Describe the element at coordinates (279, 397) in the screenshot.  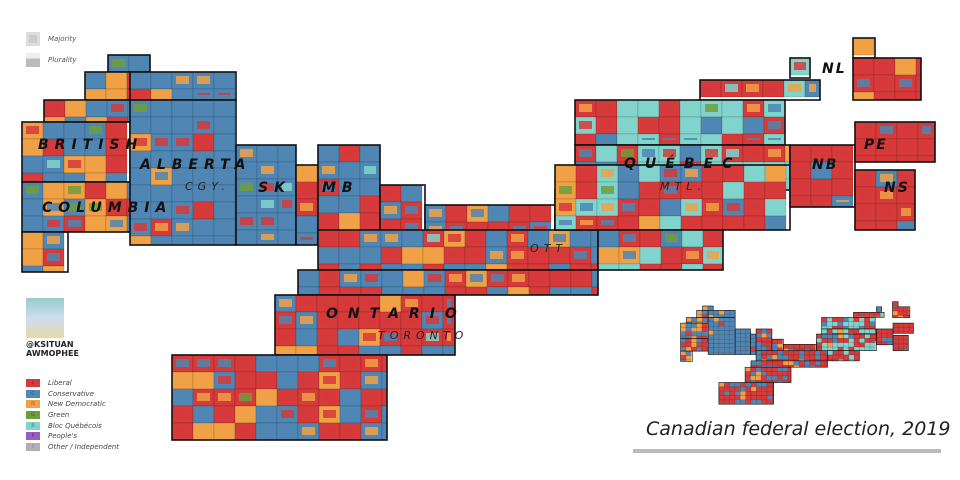
I see `province-outline` at that location.